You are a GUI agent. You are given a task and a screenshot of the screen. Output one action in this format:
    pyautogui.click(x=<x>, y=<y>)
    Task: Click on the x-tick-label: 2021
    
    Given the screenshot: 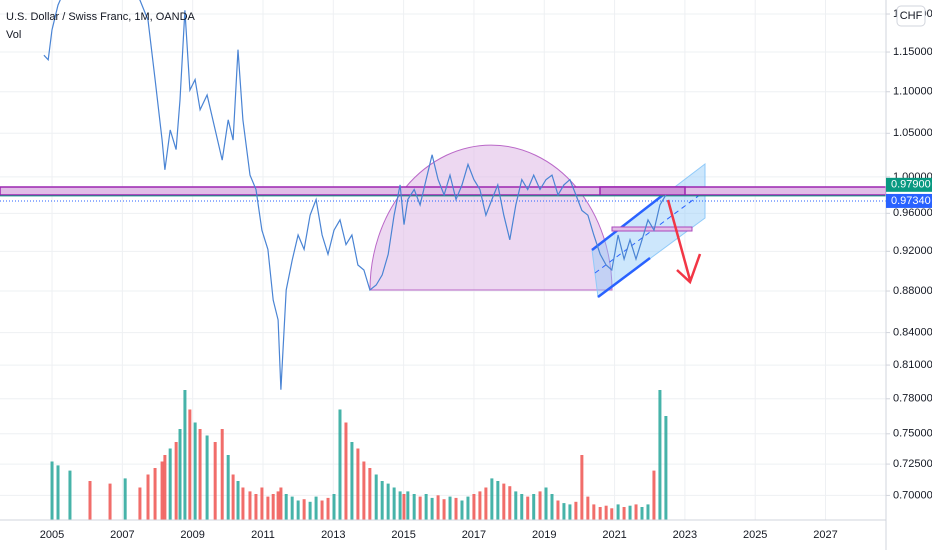 What is the action you would take?
    pyautogui.click(x=614, y=535)
    